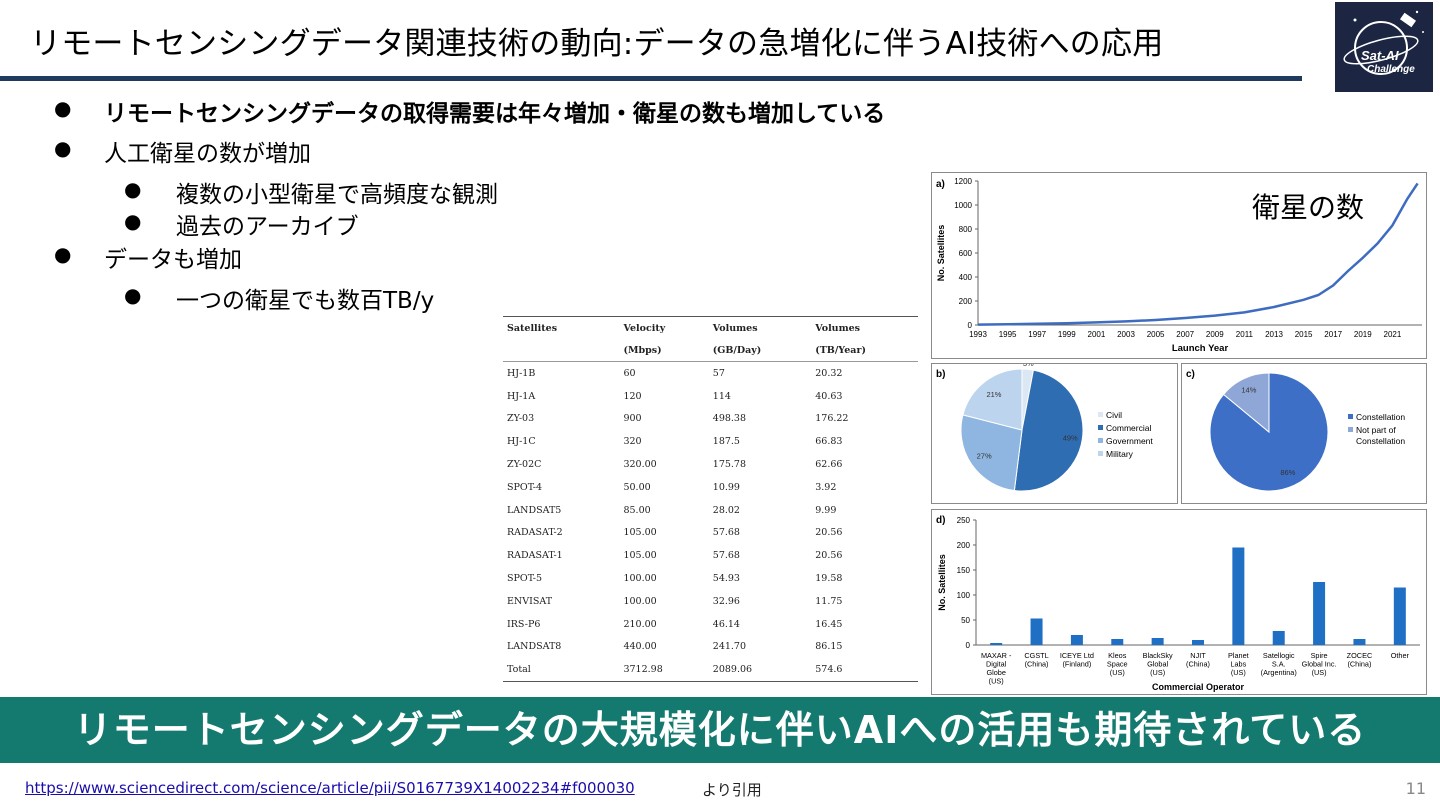 This screenshot has height=810, width=1440. I want to click on table-cell: 2089.06, so click(760, 670).